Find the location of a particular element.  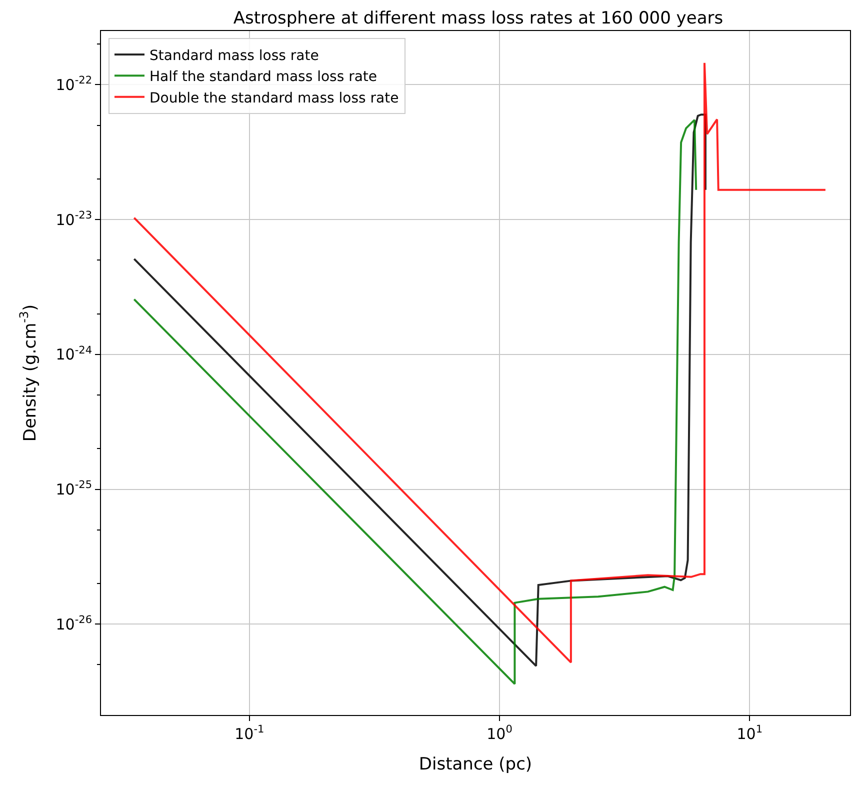

x-tick-label: 10$^{1}$ is located at coordinates (749, 733).